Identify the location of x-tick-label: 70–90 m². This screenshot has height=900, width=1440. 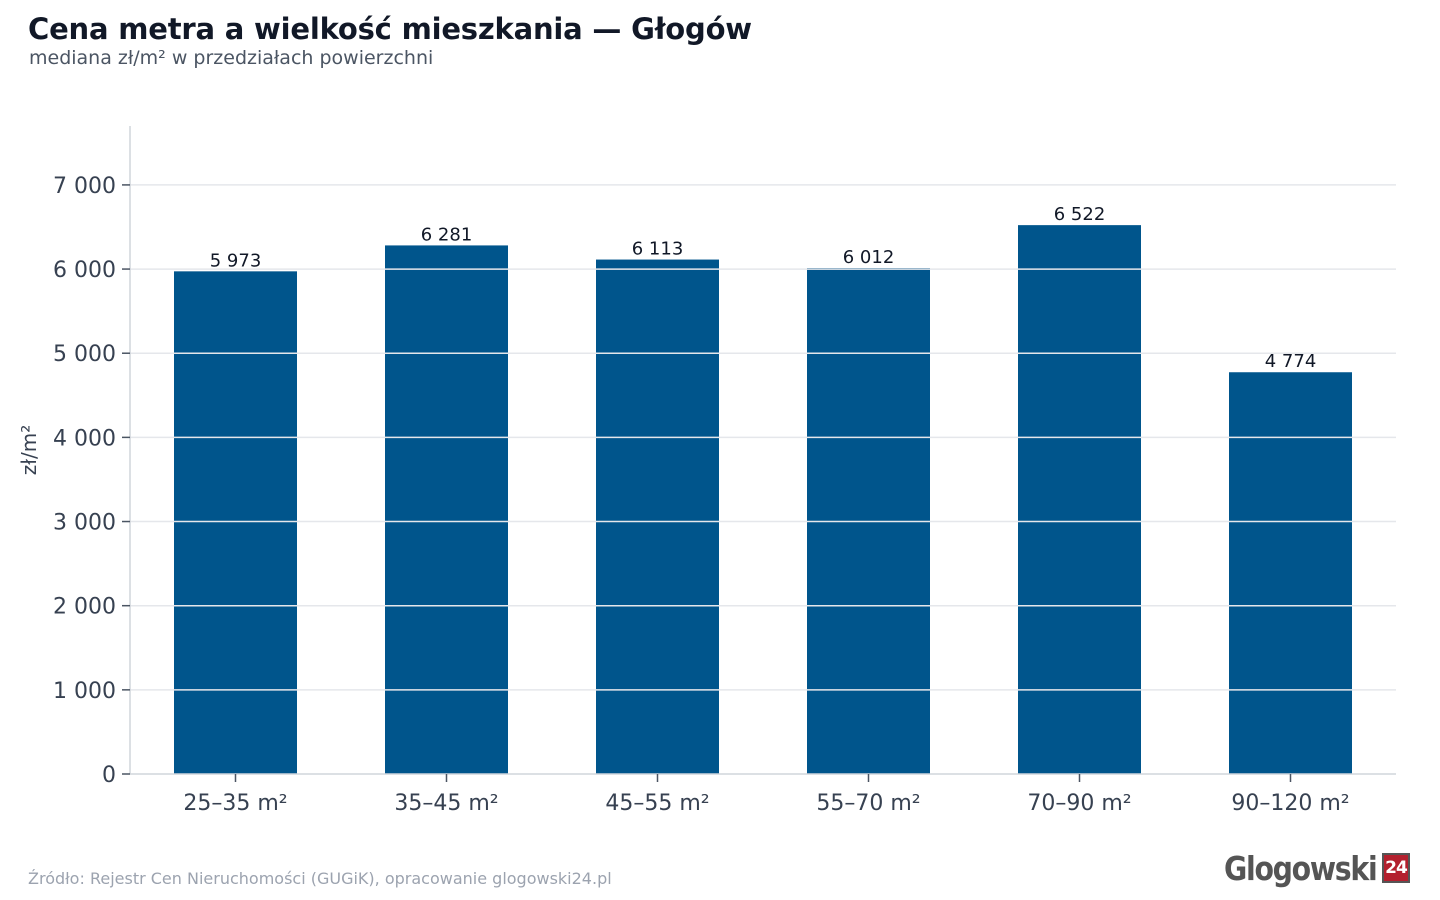
(1079, 803).